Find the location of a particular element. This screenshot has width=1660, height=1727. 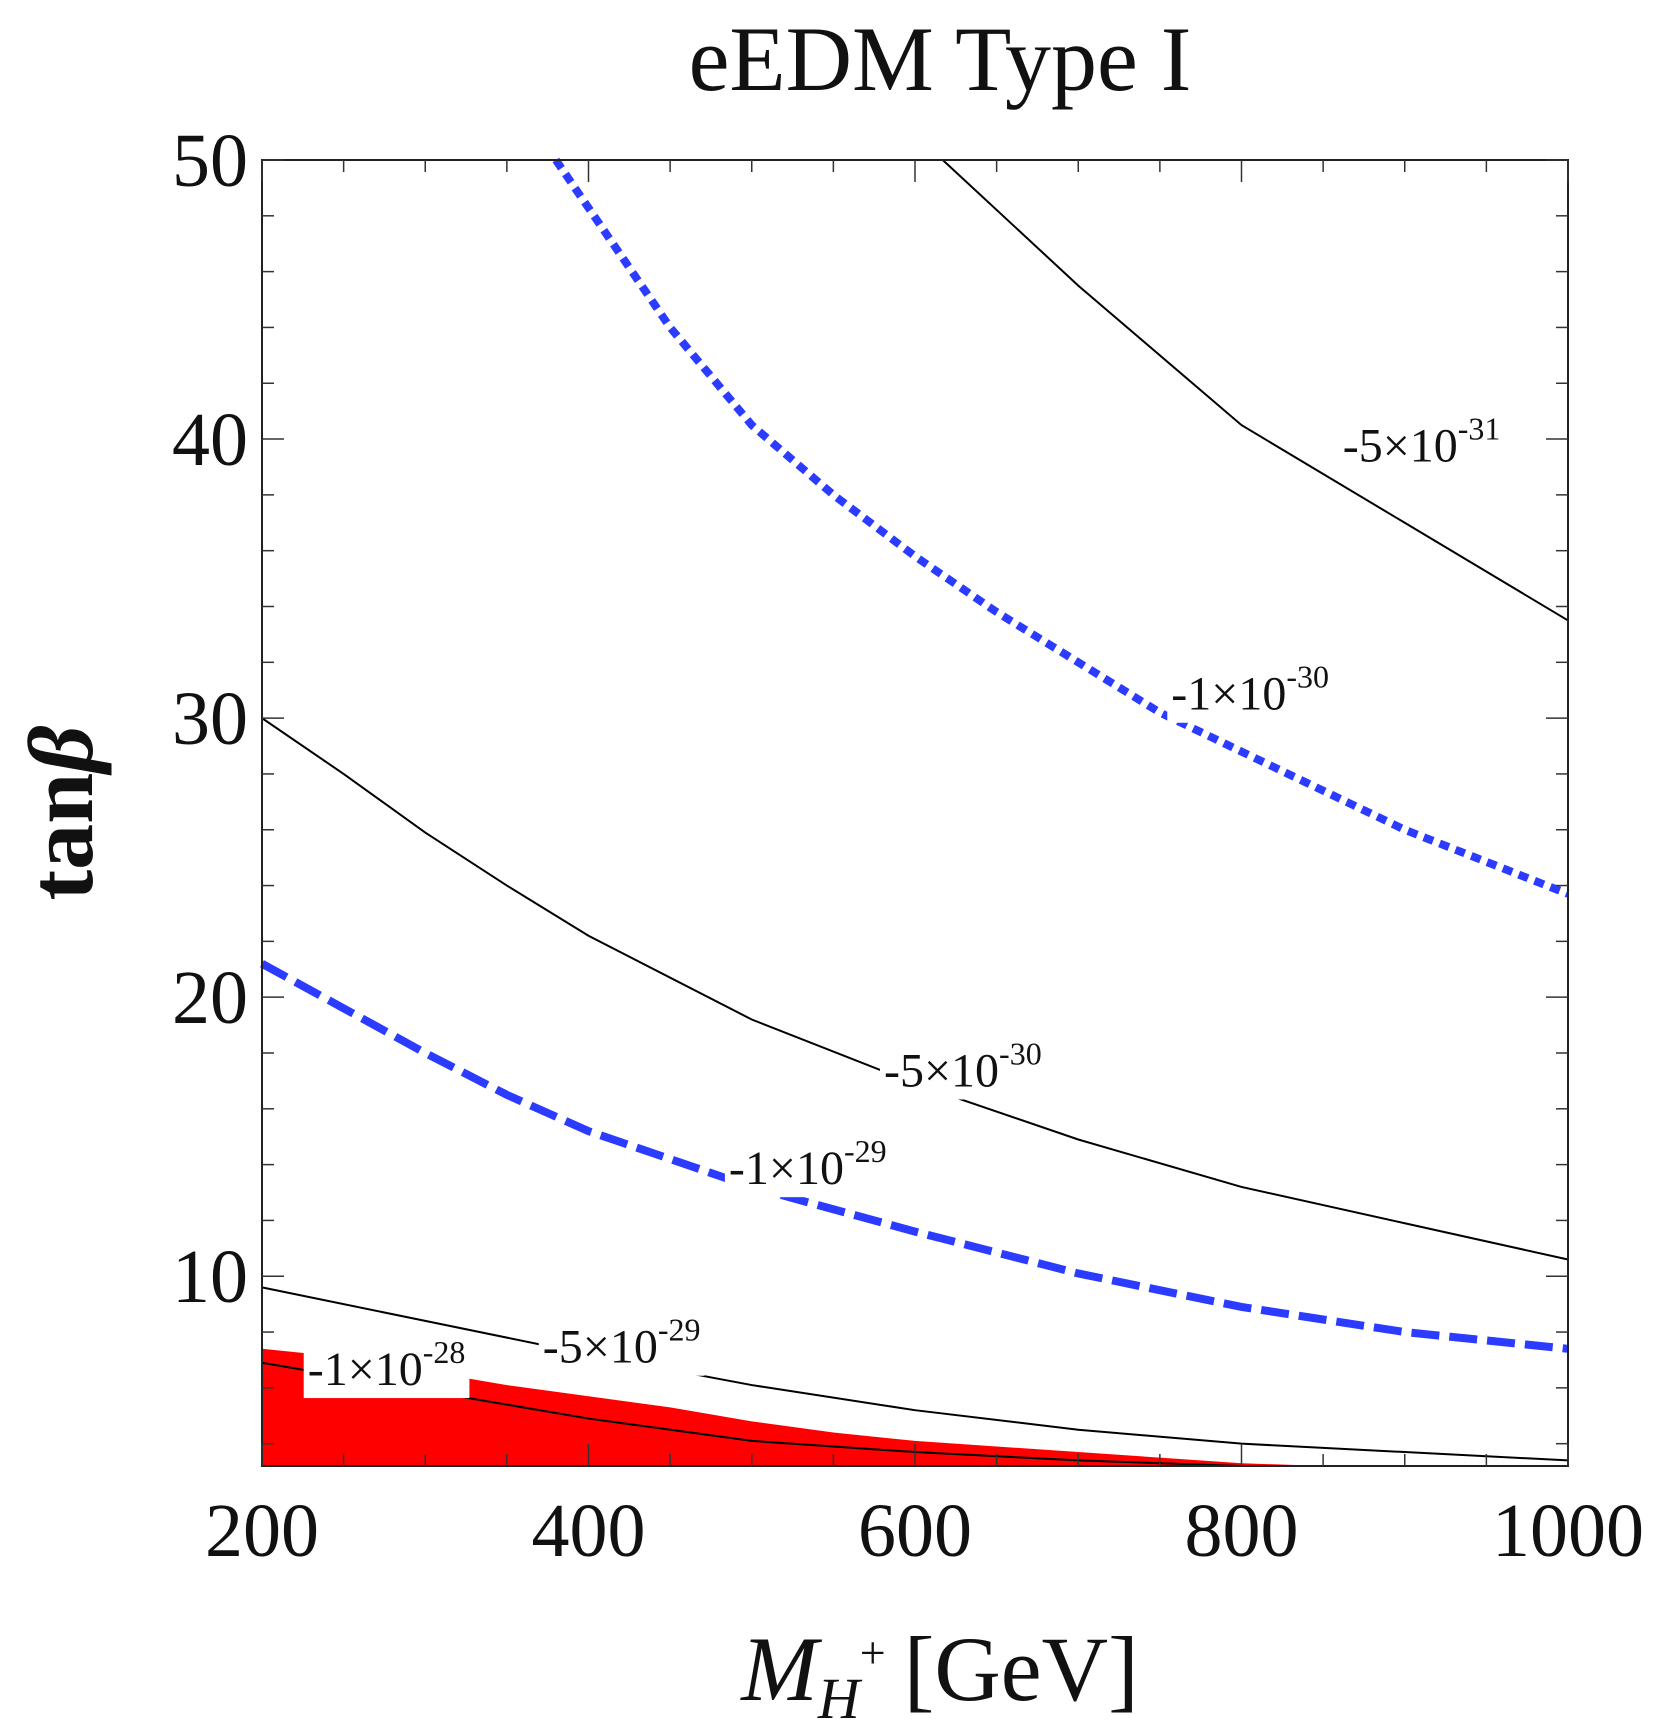

x-axis-label: MH+ [GeV] is located at coordinates (938, 1672).